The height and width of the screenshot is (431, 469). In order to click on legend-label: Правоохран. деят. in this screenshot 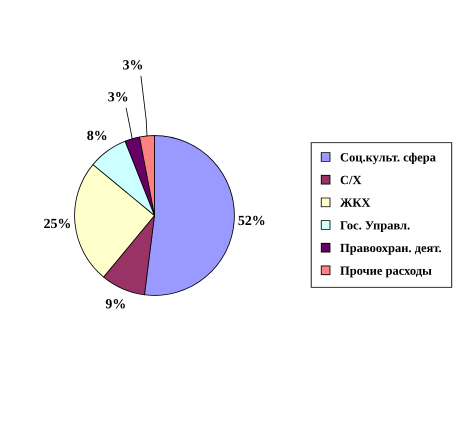, I will do `click(391, 249)`.